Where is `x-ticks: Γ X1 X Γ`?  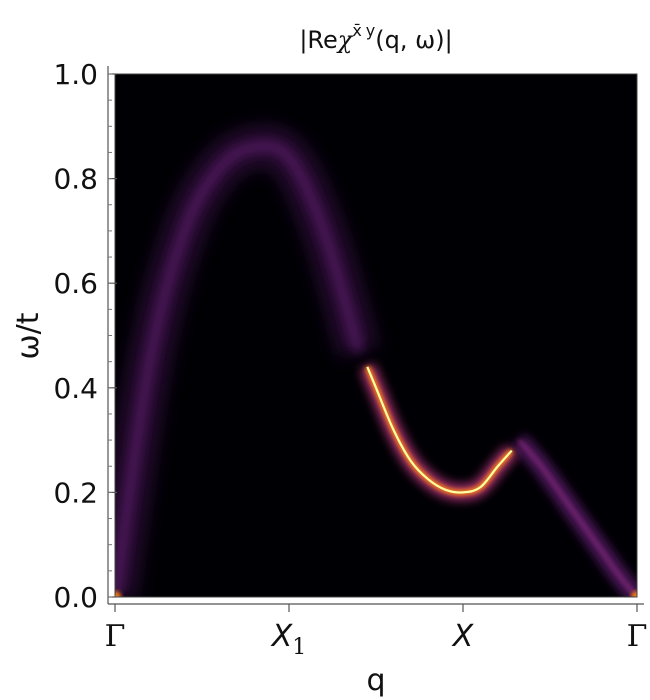
x-ticks: Γ X1 X Γ is located at coordinates (376, 632).